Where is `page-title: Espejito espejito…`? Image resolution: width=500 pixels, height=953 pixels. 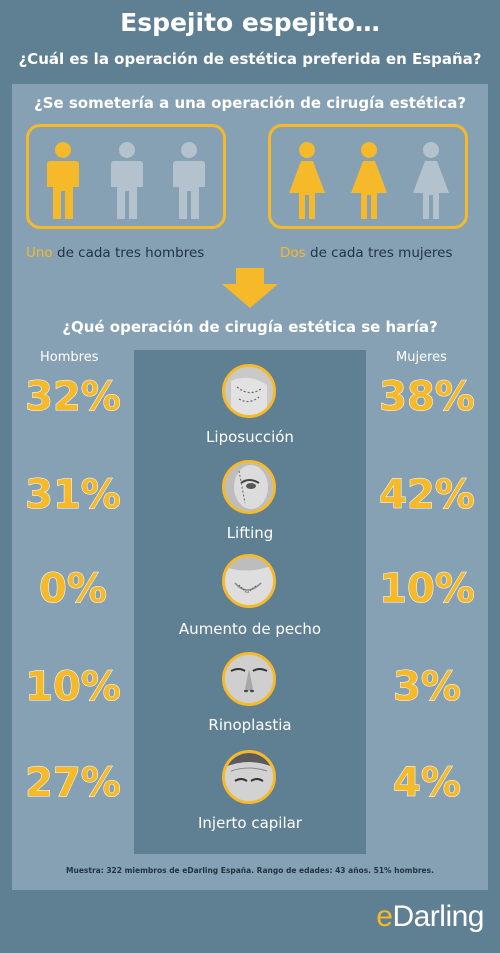 page-title: Espejito espejito… is located at coordinates (250, 22).